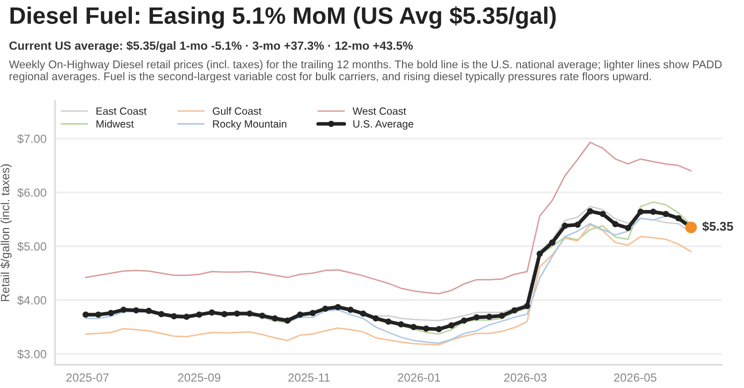  What do you see at coordinates (87, 377) in the screenshot?
I see `x-tick-label: 2025-07` at bounding box center [87, 377].